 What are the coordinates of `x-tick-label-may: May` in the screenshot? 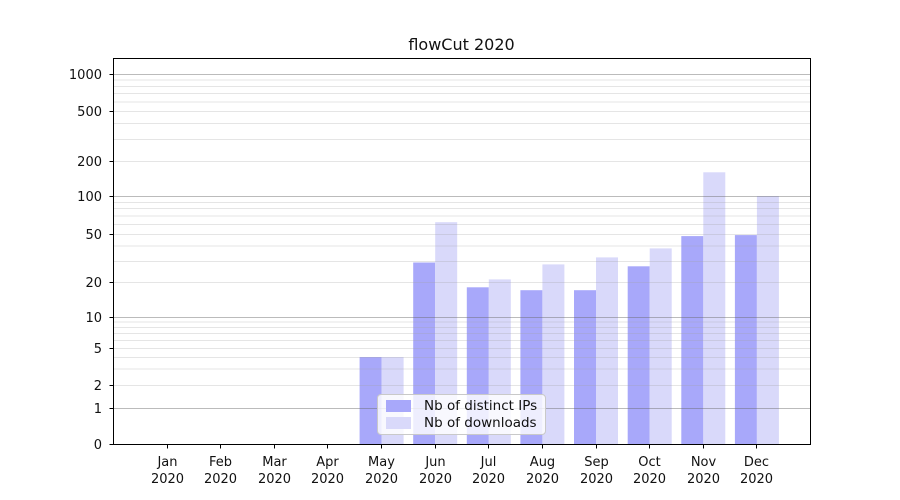 It's located at (381, 462).